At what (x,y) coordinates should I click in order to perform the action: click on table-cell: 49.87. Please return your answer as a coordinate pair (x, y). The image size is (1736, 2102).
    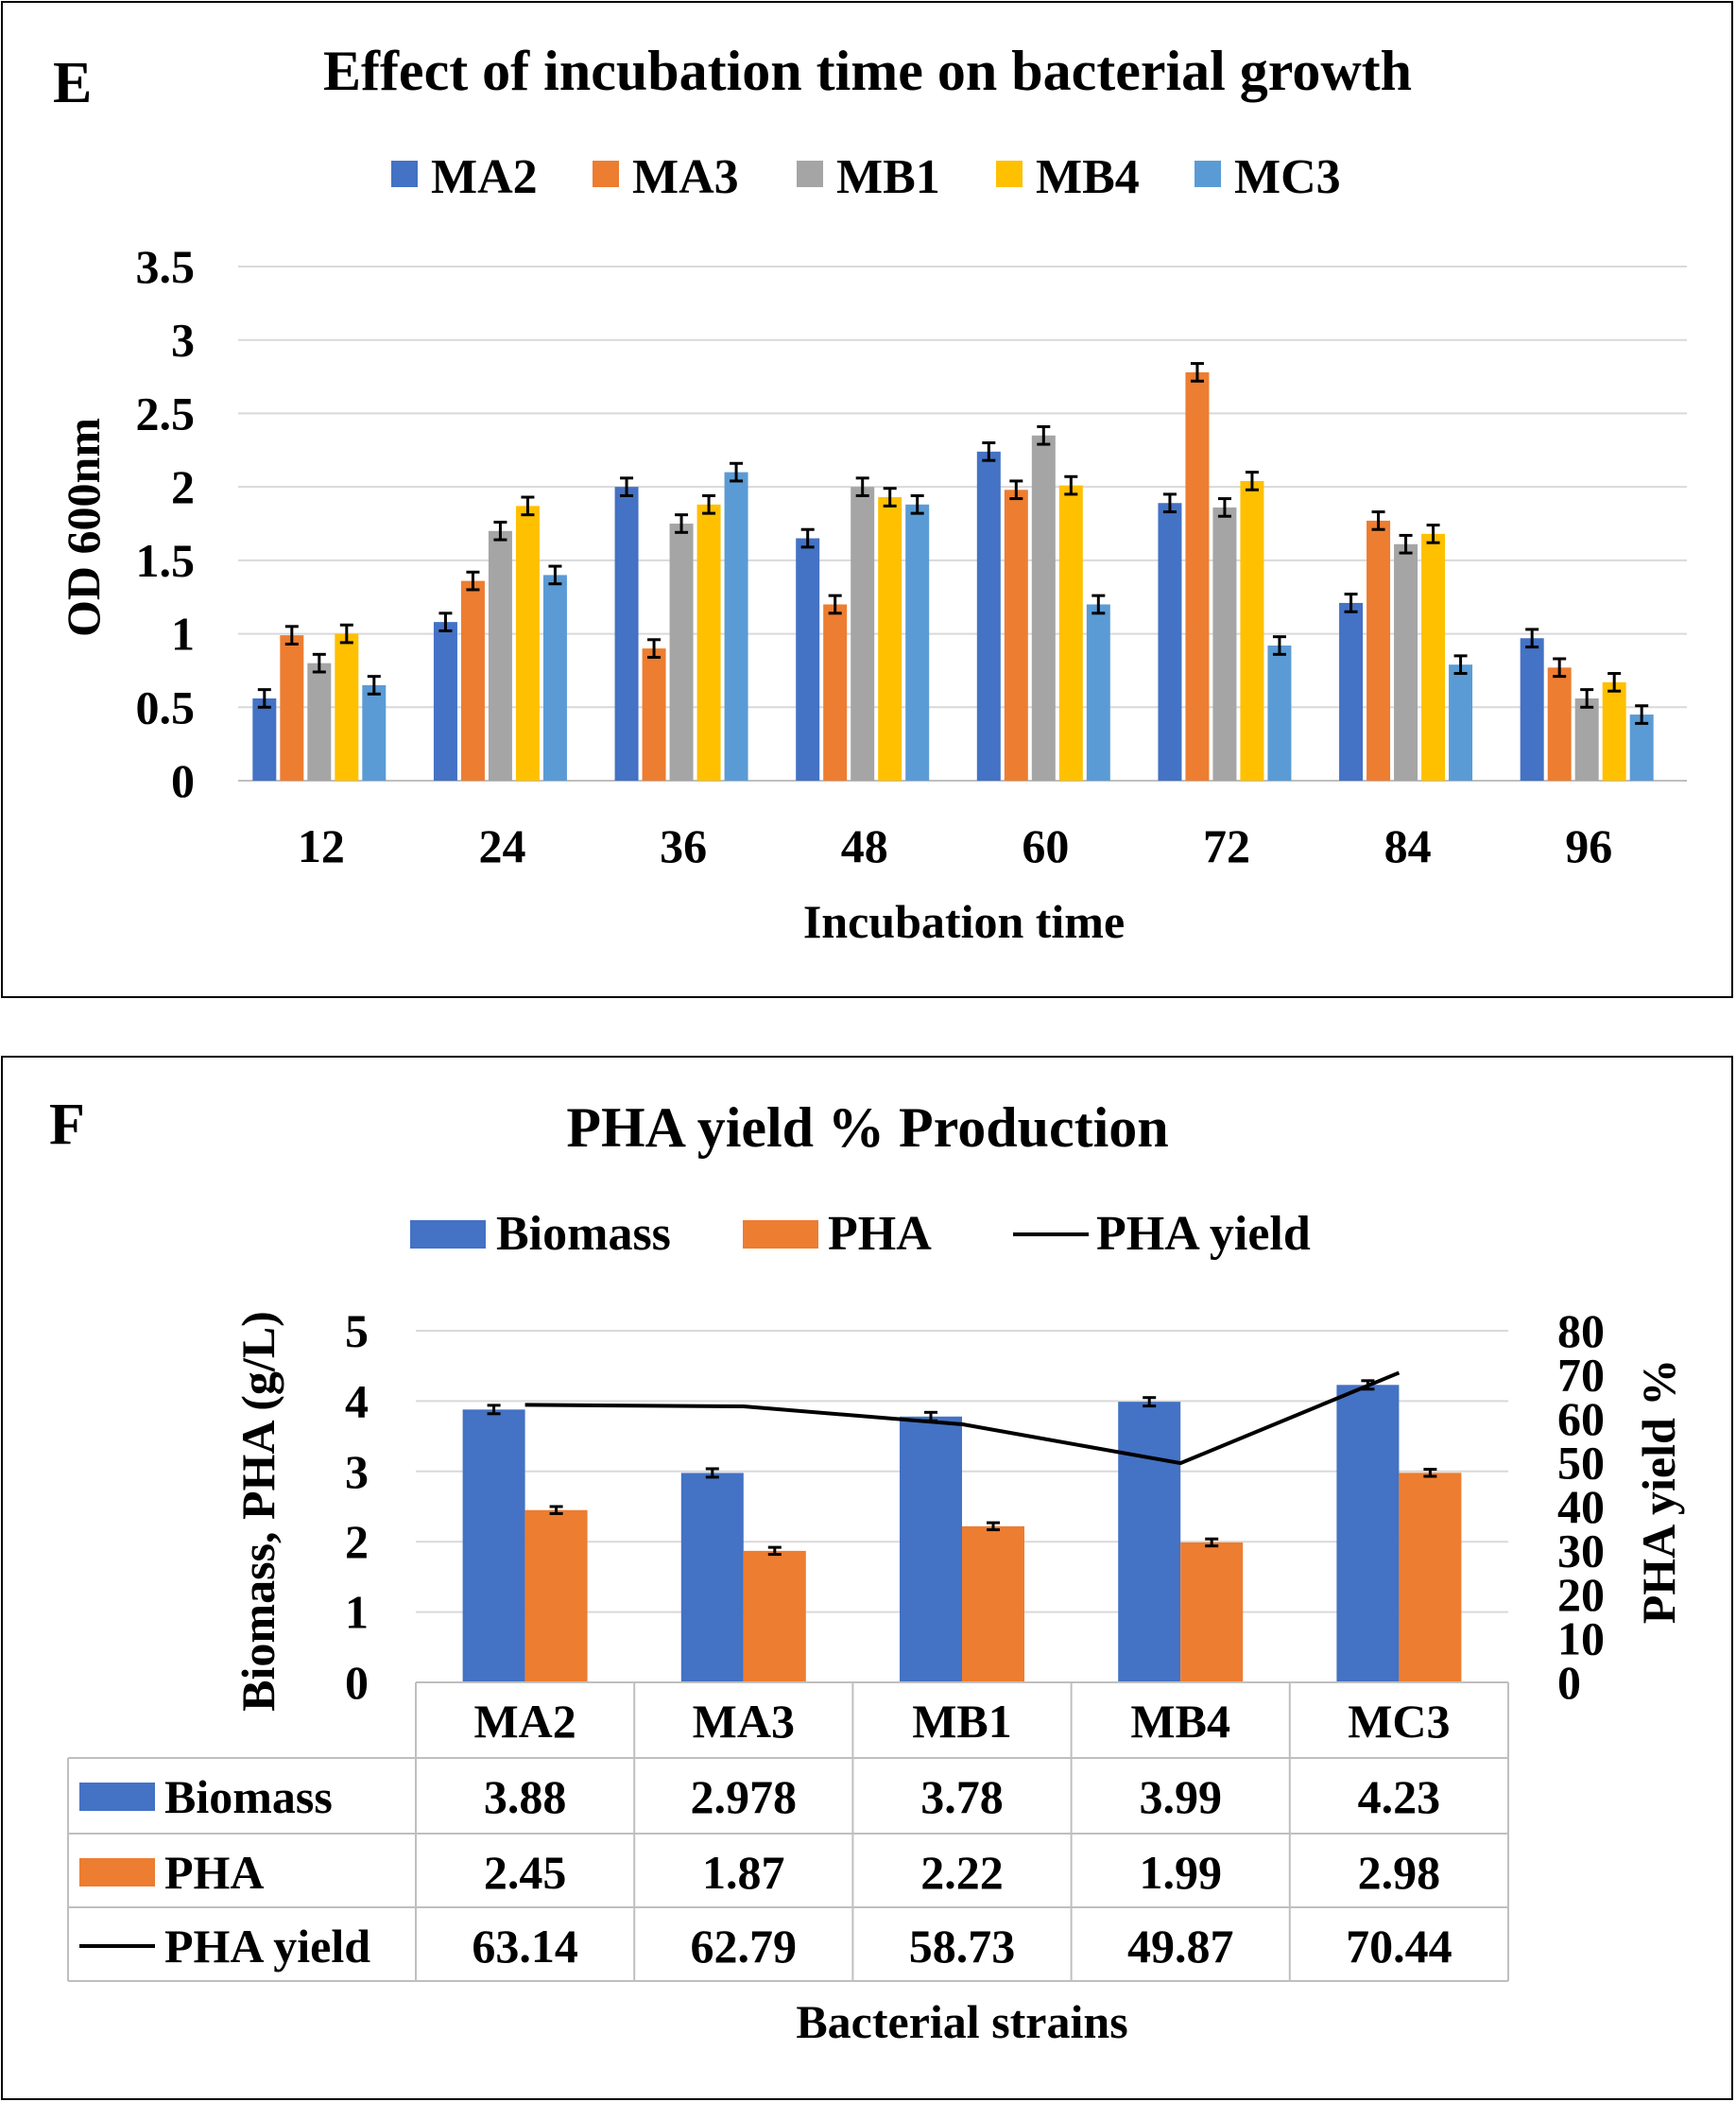
    Looking at the image, I should click on (1180, 1946).